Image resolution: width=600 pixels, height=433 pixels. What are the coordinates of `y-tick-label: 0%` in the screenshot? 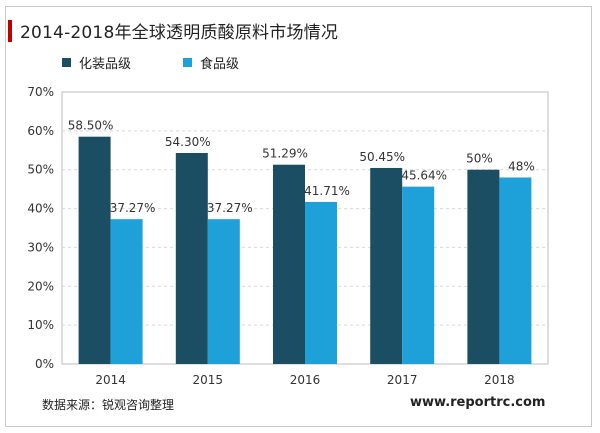 It's located at (44, 364).